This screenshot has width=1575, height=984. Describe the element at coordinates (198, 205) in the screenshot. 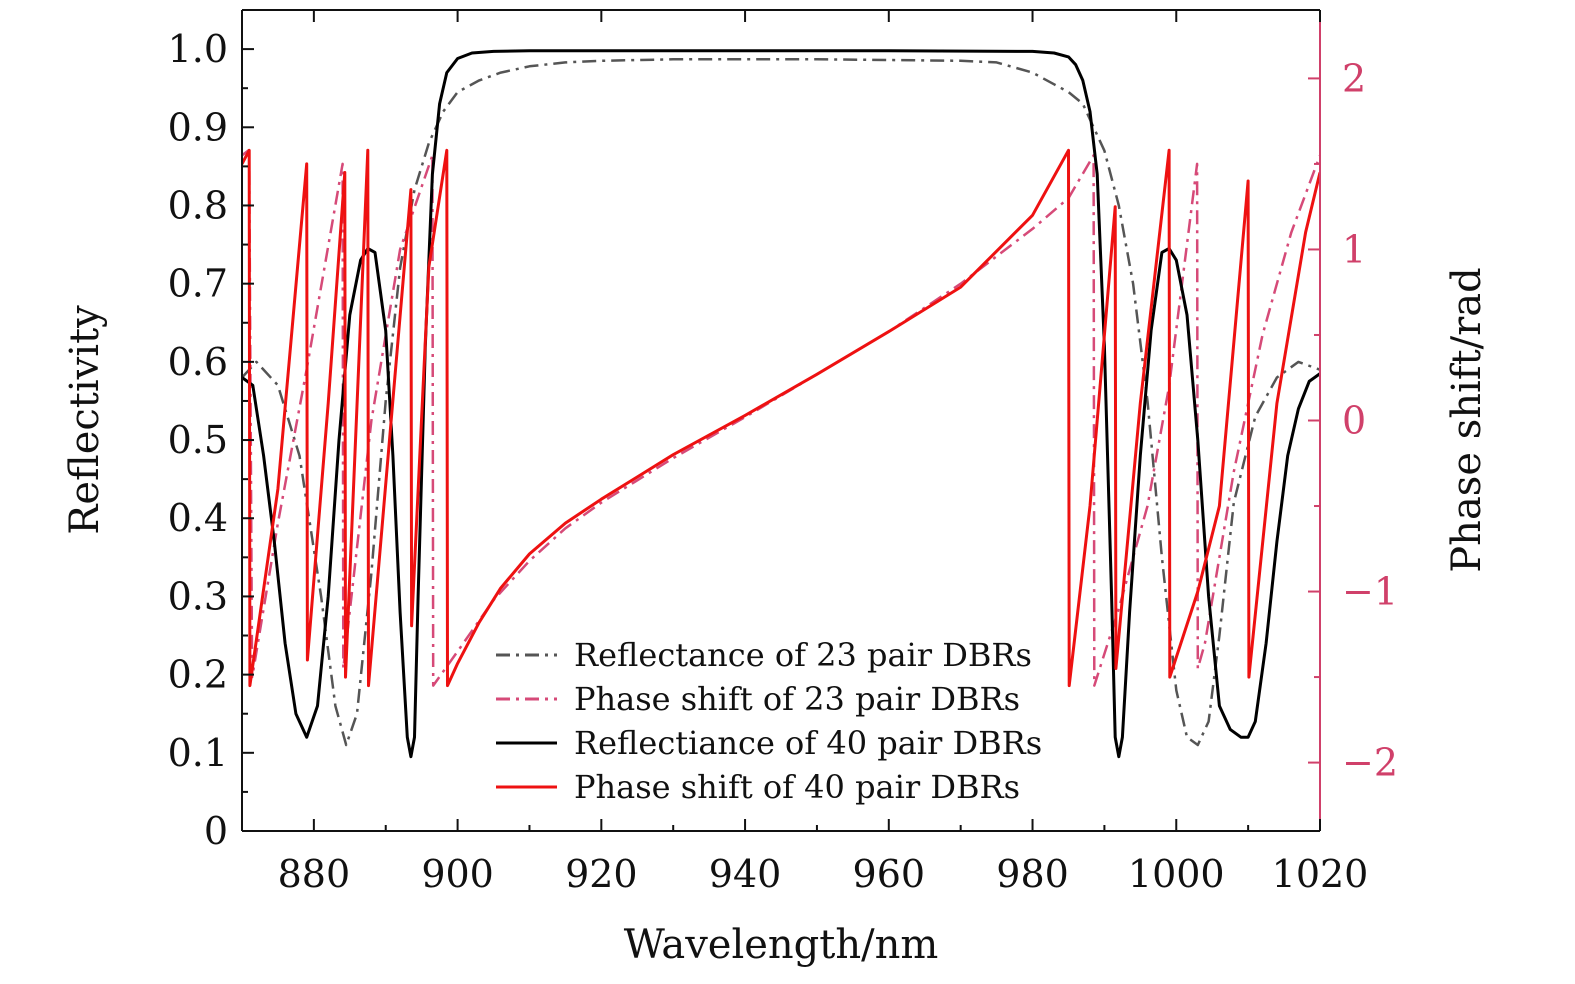

I see `y-tick-label: 0.8` at that location.